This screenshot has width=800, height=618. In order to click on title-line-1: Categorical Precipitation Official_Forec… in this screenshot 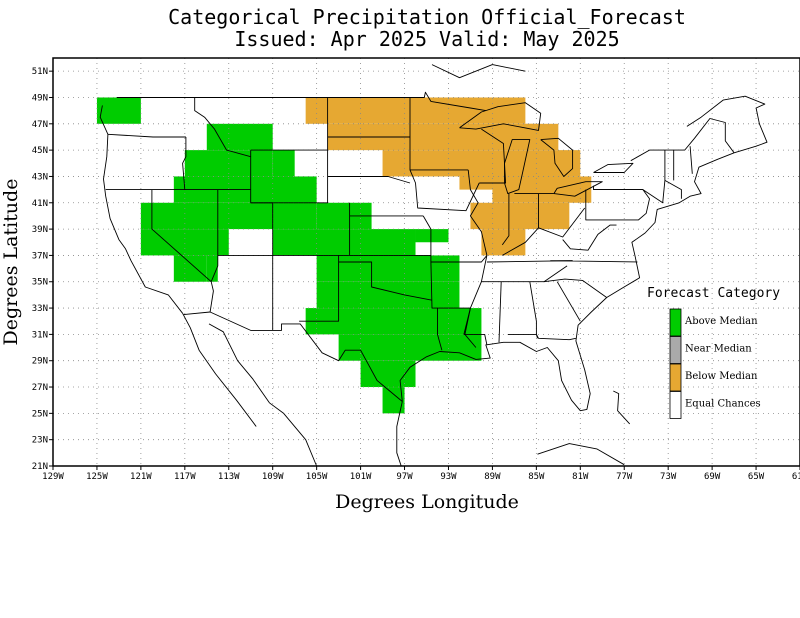, I will do `click(427, 17)`.